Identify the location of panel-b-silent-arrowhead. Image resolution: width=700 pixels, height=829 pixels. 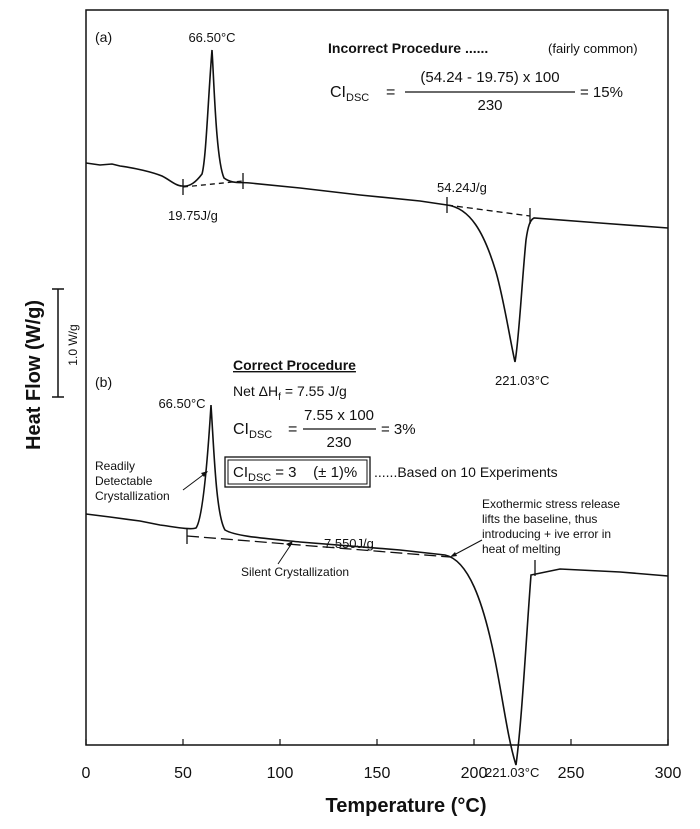
(289, 544).